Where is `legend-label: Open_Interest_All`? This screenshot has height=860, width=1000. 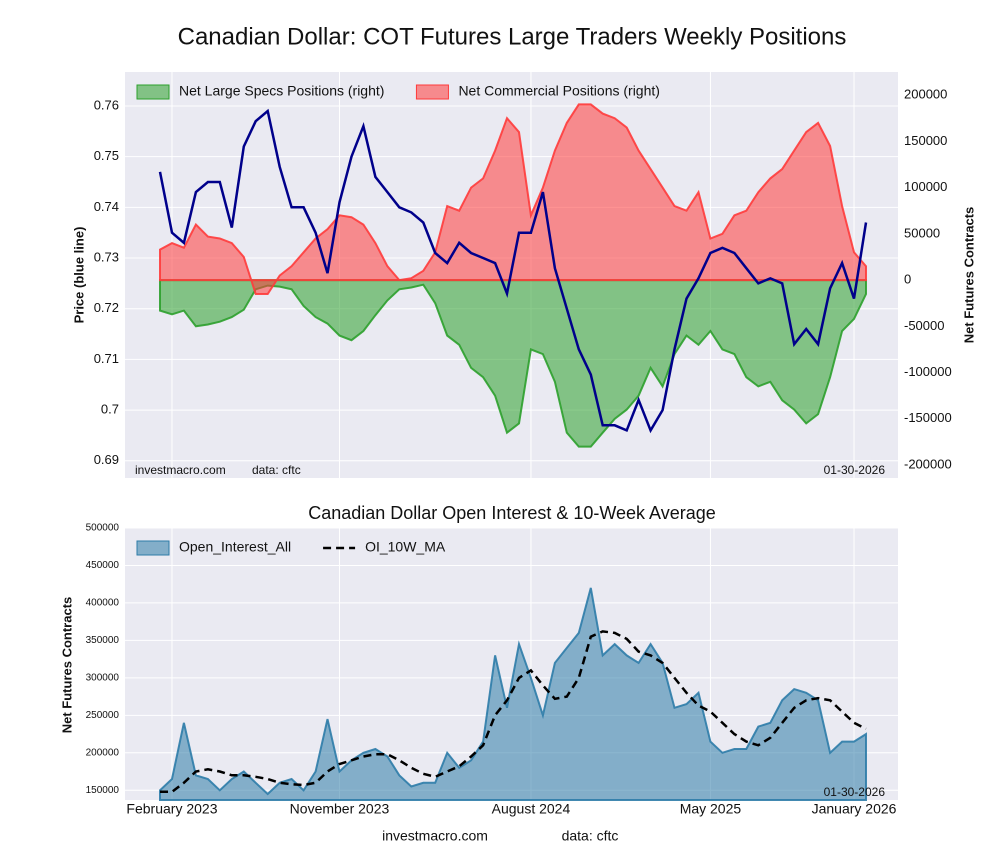 legend-label: Open_Interest_All is located at coordinates (235, 547).